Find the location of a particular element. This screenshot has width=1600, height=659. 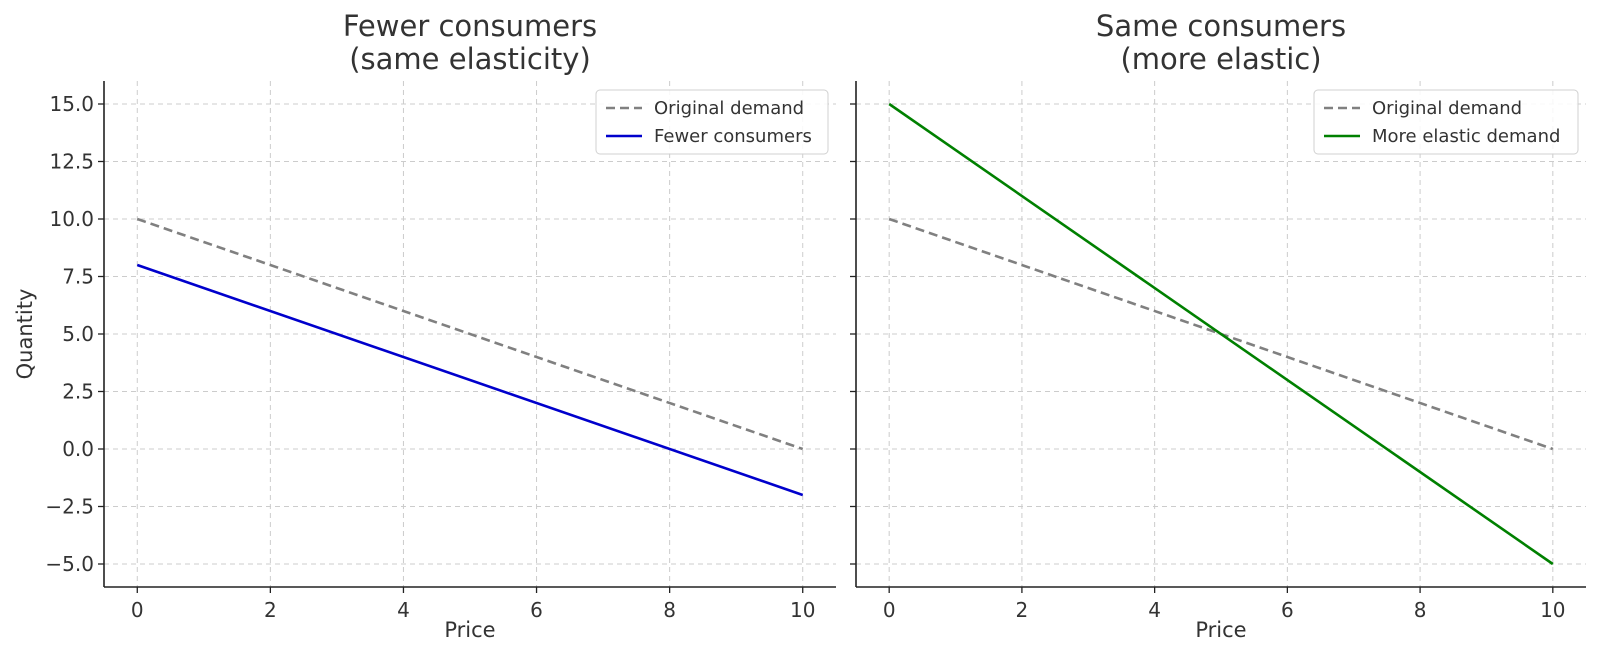

y-tick-label: 0.0 is located at coordinates (78, 449).